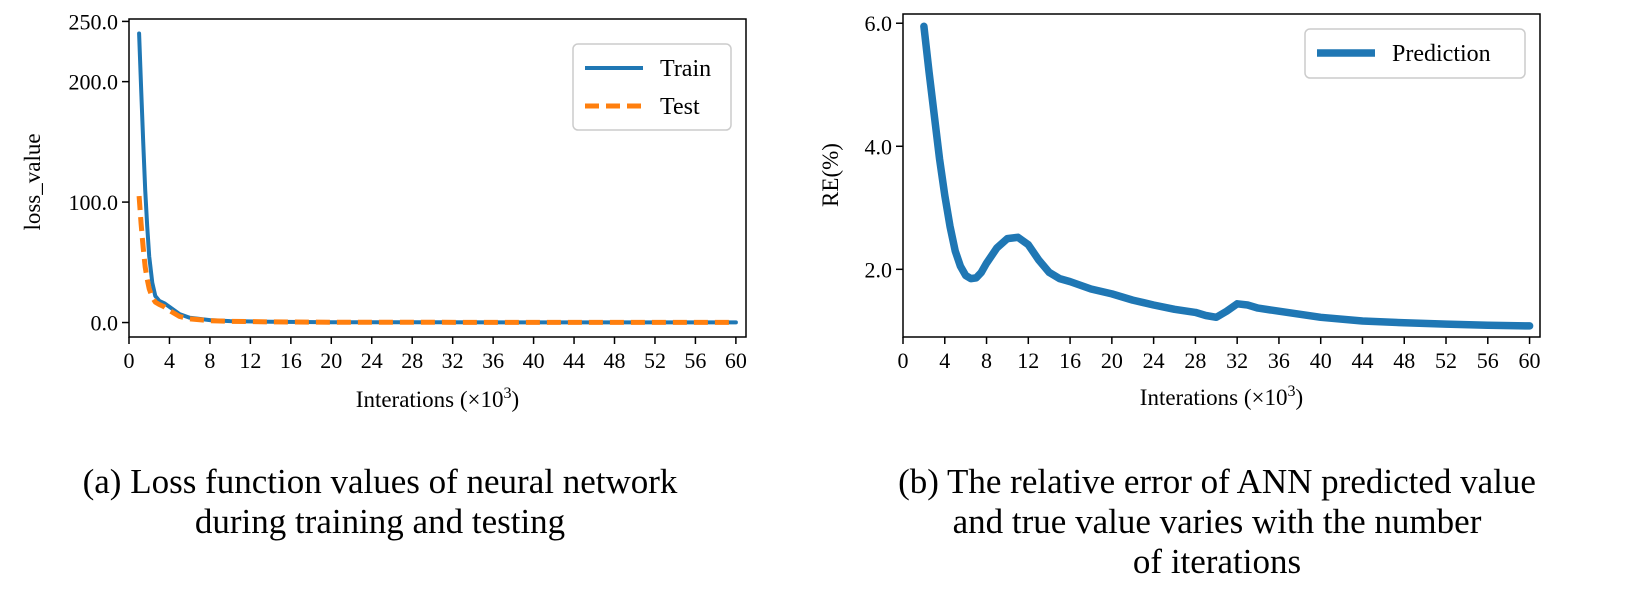  Describe the element at coordinates (685, 69) in the screenshot. I see `legend-label-train: Train` at that location.